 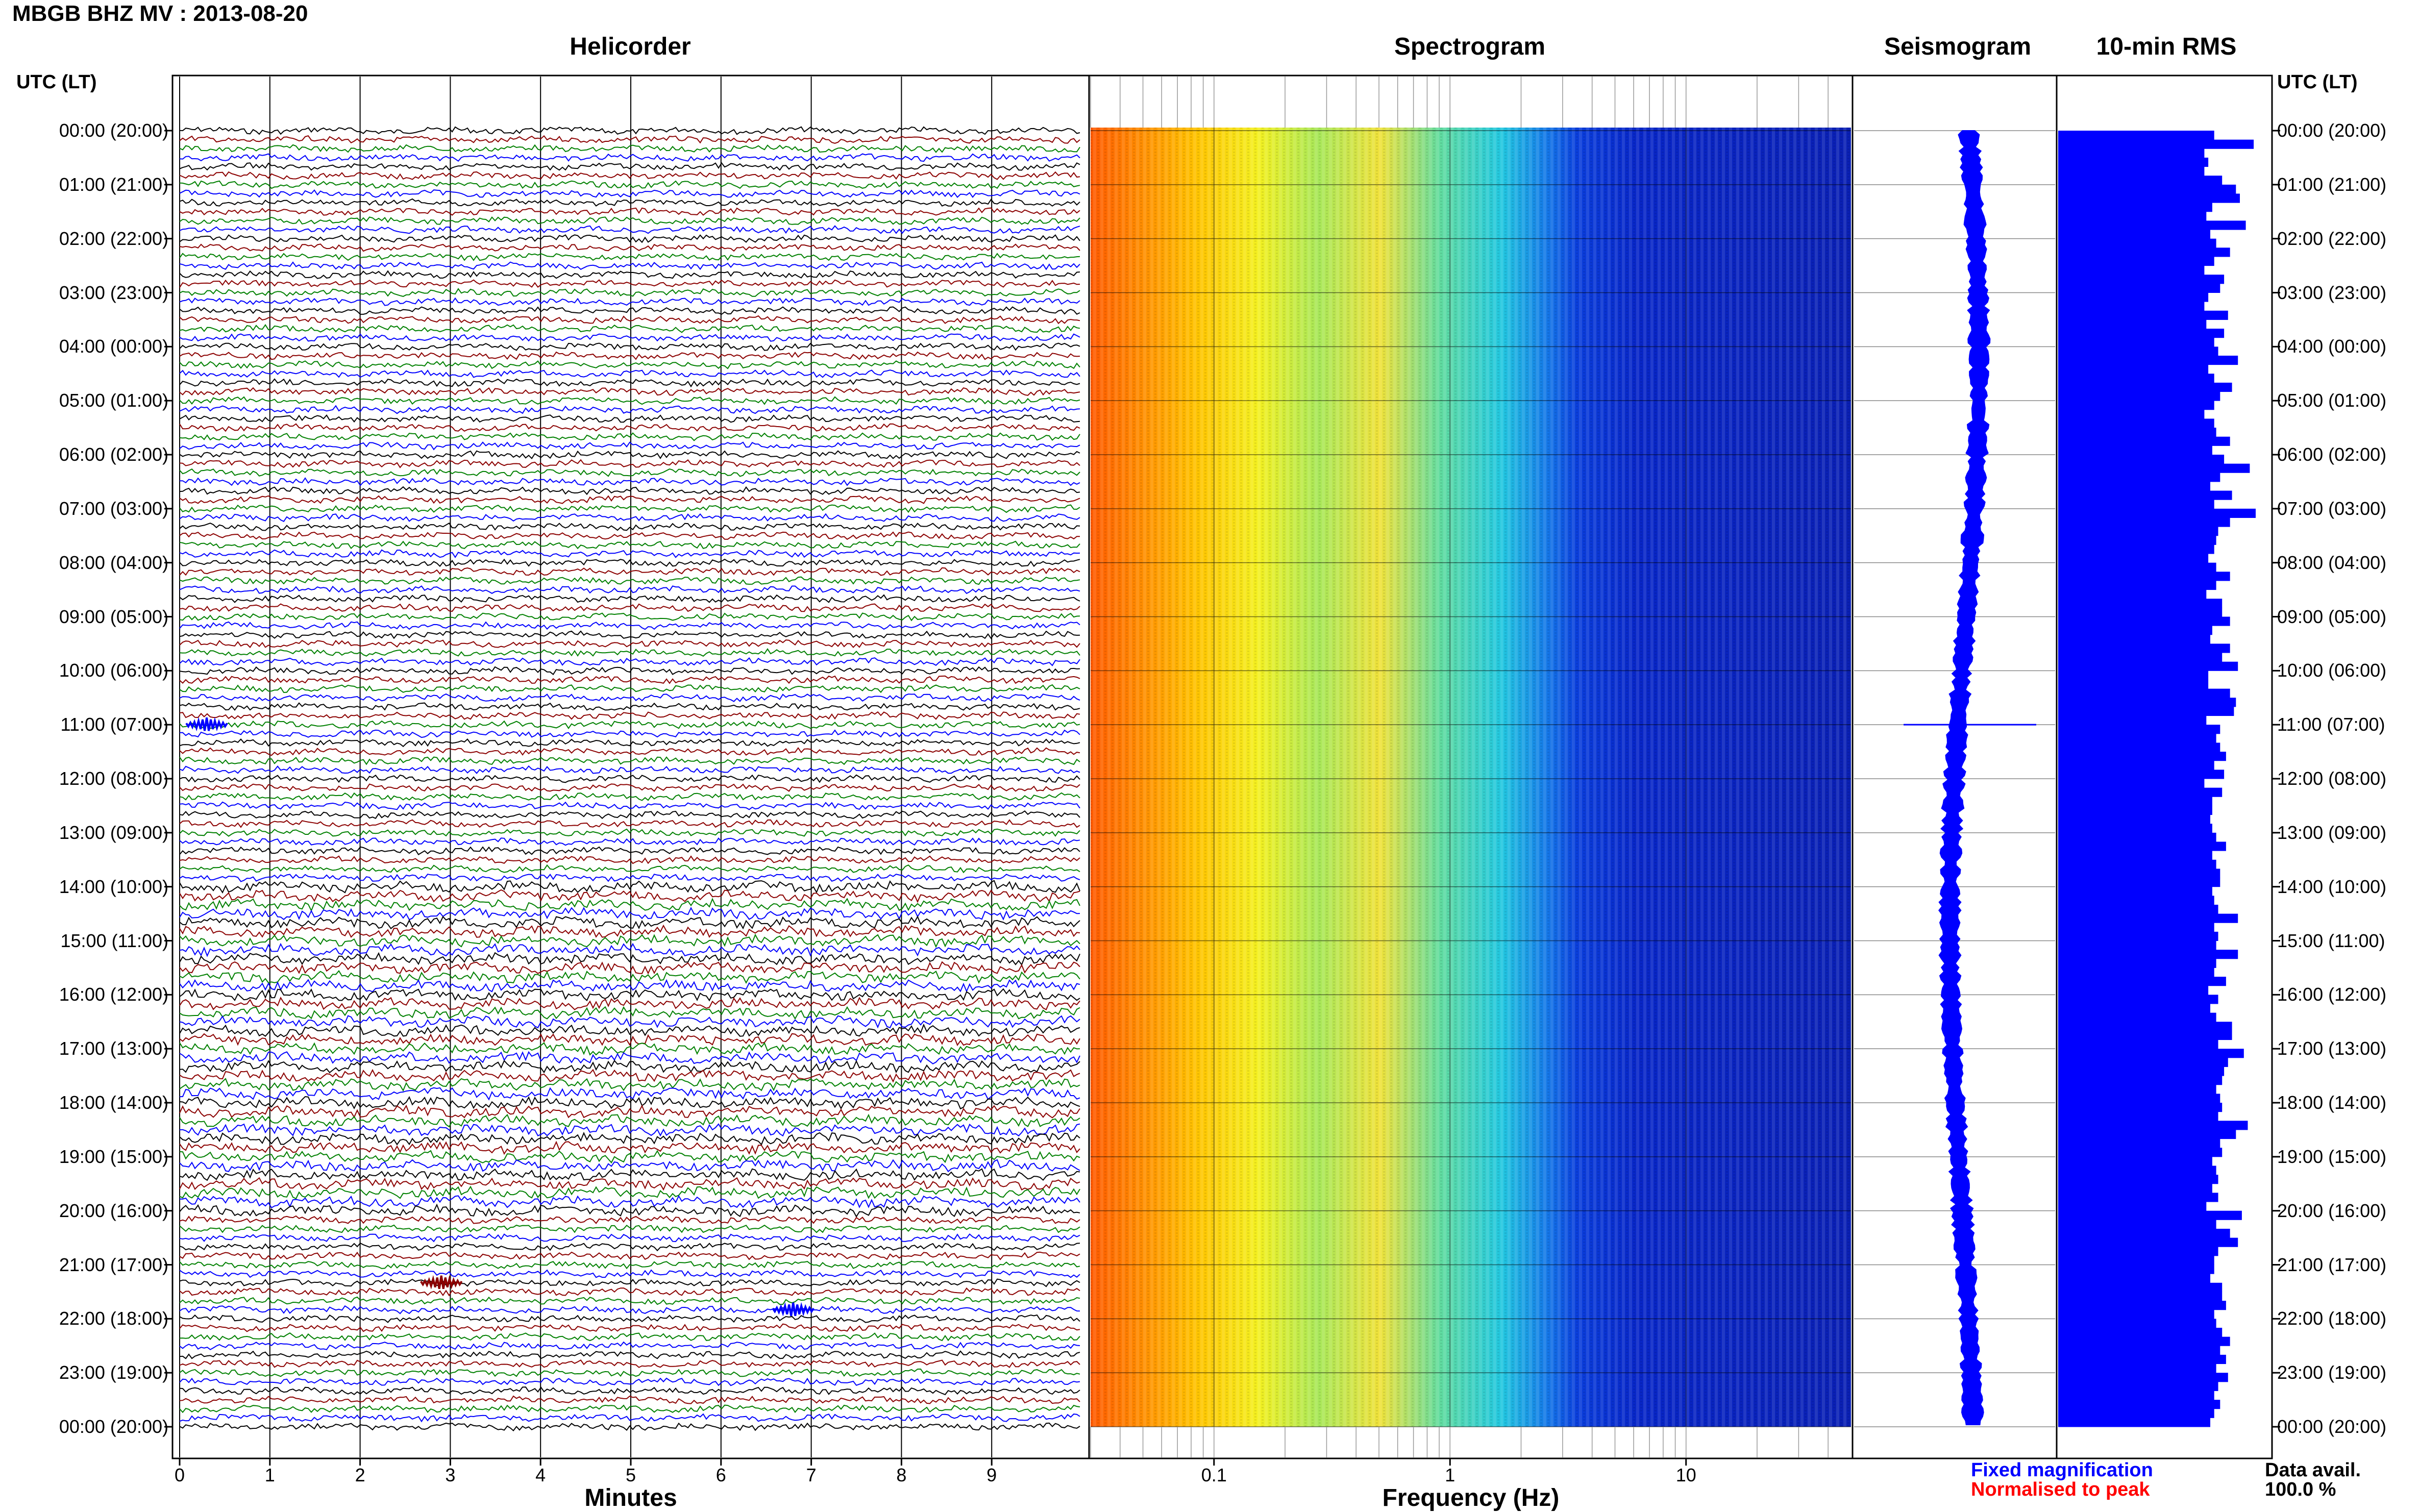 What do you see at coordinates (113, 400) in the screenshot?
I see `left-time-label: 05:00 (01:00)` at bounding box center [113, 400].